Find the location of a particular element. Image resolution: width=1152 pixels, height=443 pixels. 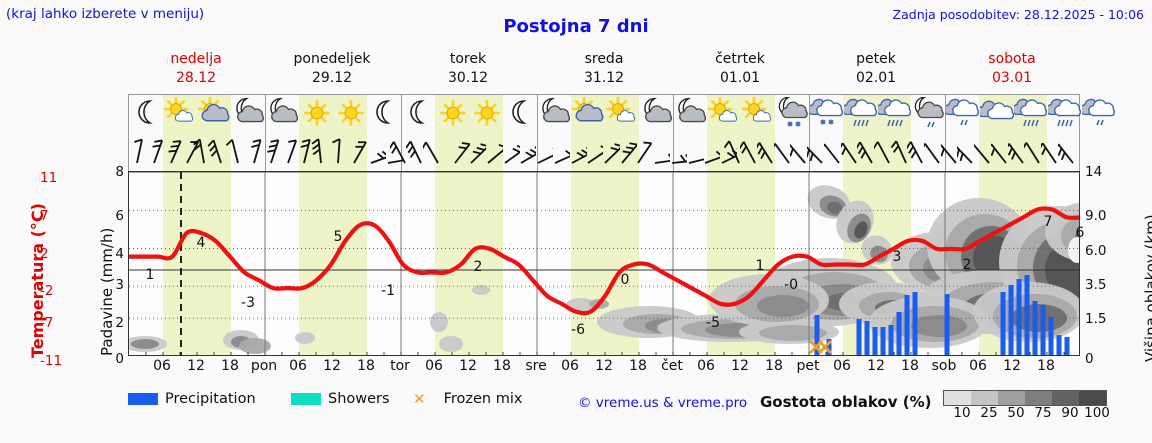

day-date: 02.01 is located at coordinates (876, 78).